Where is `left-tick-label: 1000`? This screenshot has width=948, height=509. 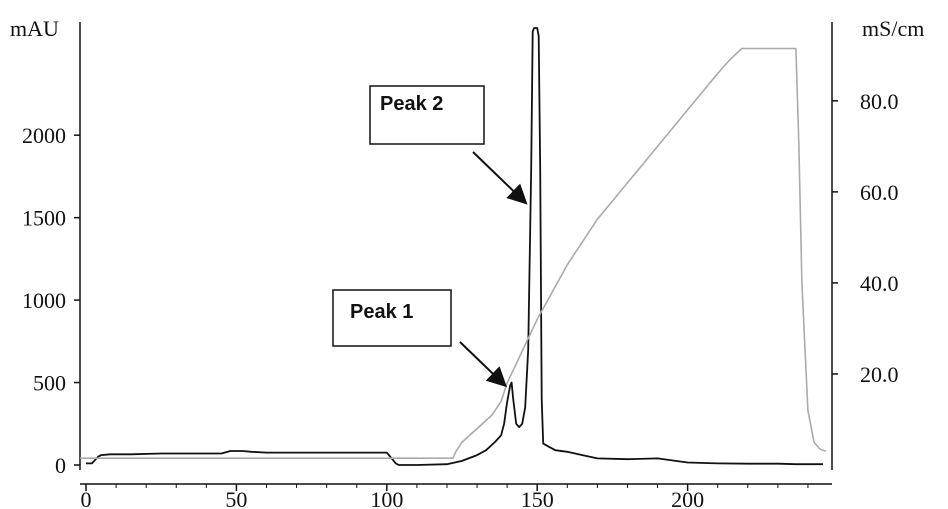 left-tick-label: 1000 is located at coordinates (44, 300).